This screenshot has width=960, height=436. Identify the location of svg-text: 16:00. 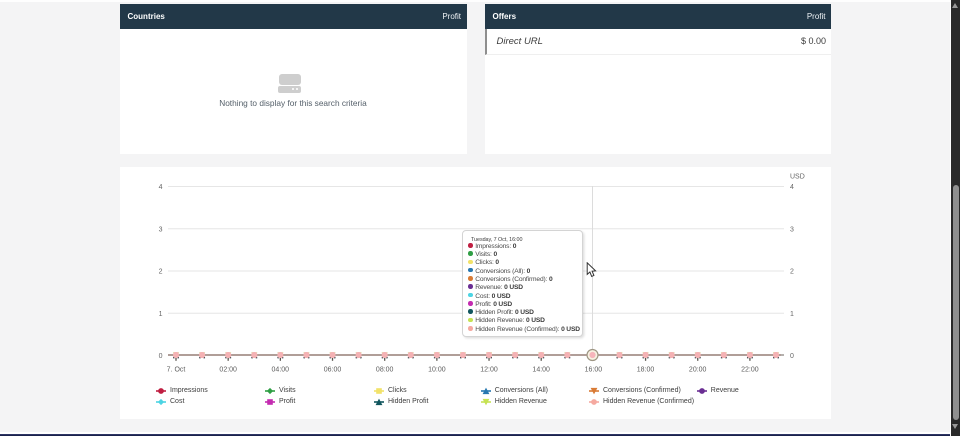
(594, 370).